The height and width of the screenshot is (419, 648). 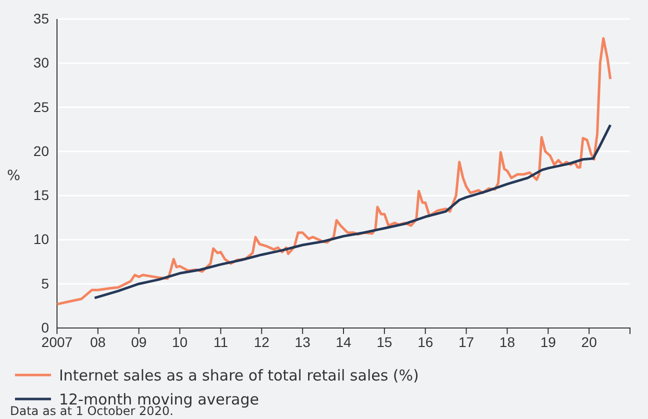 What do you see at coordinates (548, 342) in the screenshot?
I see `x-tick-label: 19` at bounding box center [548, 342].